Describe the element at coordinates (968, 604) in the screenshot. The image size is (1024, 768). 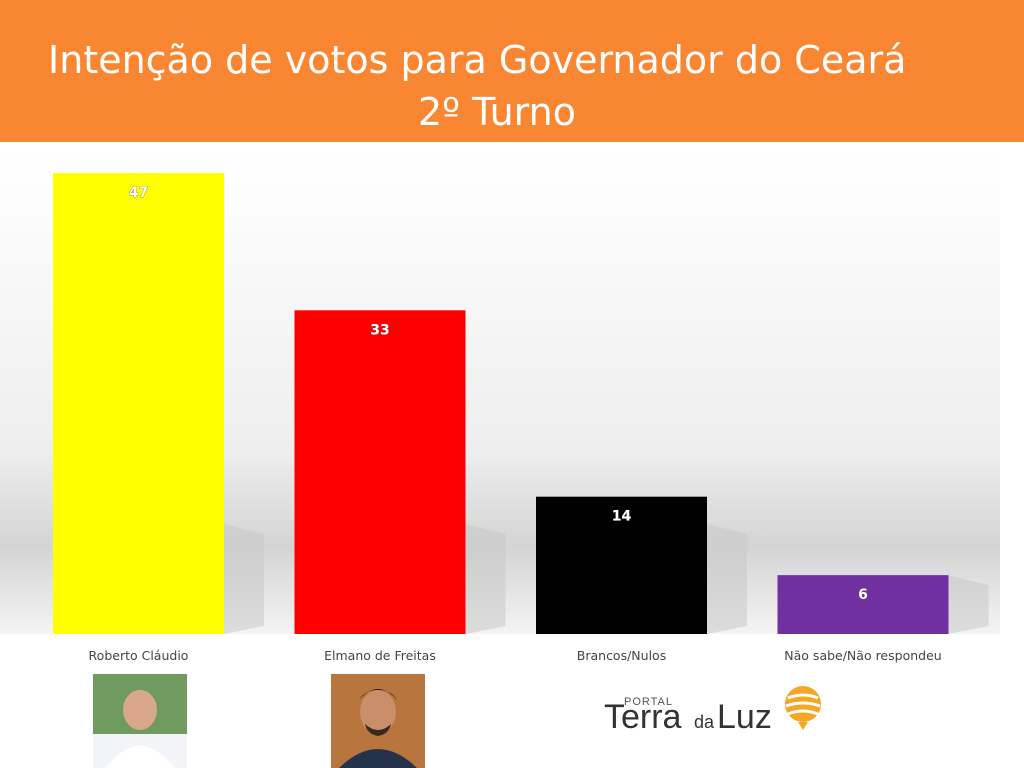
I see `bar-shadow-nao-sabe-nao-respondeu` at that location.